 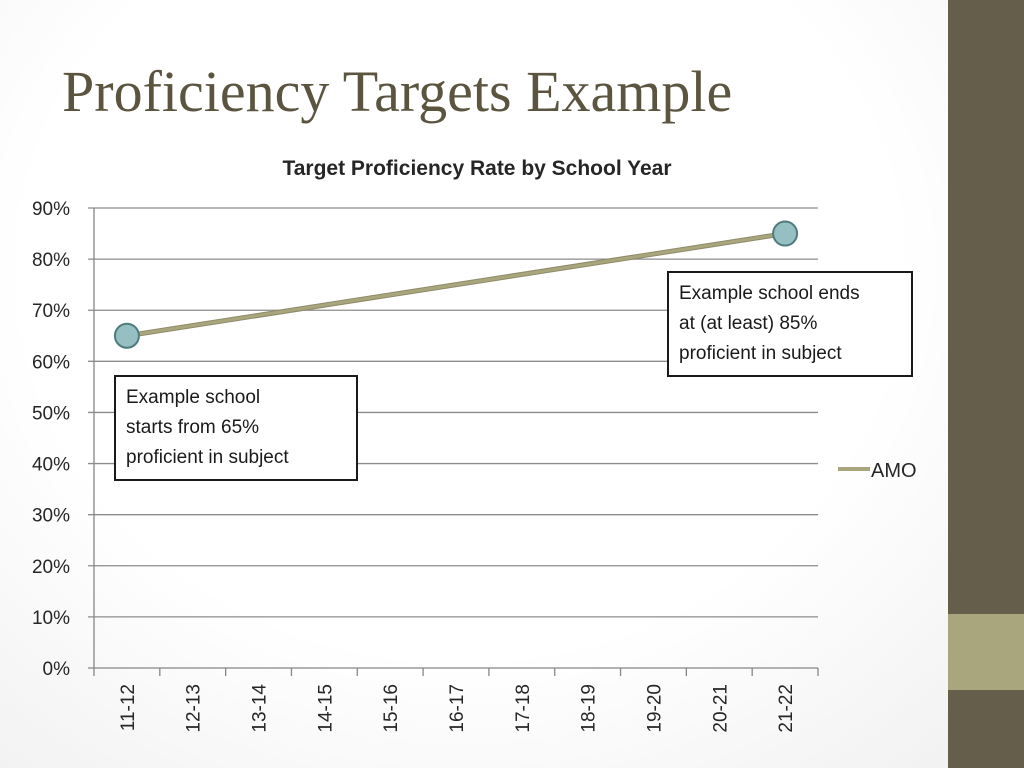 I want to click on y-tick-label: 70%, so click(x=51, y=311).